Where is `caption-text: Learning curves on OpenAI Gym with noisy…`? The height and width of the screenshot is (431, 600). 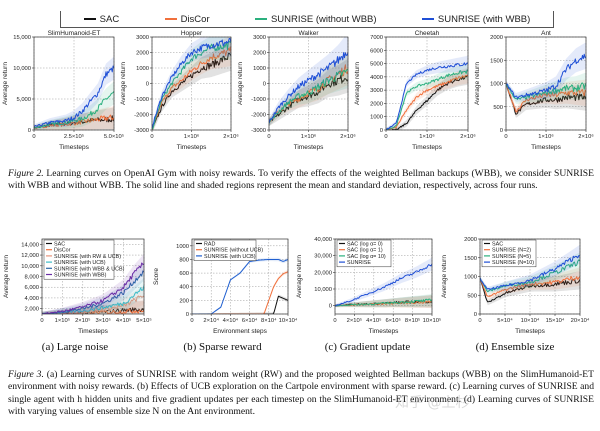 caption-text: Learning curves on OpenAI Gym with noisy… is located at coordinates (301, 180).